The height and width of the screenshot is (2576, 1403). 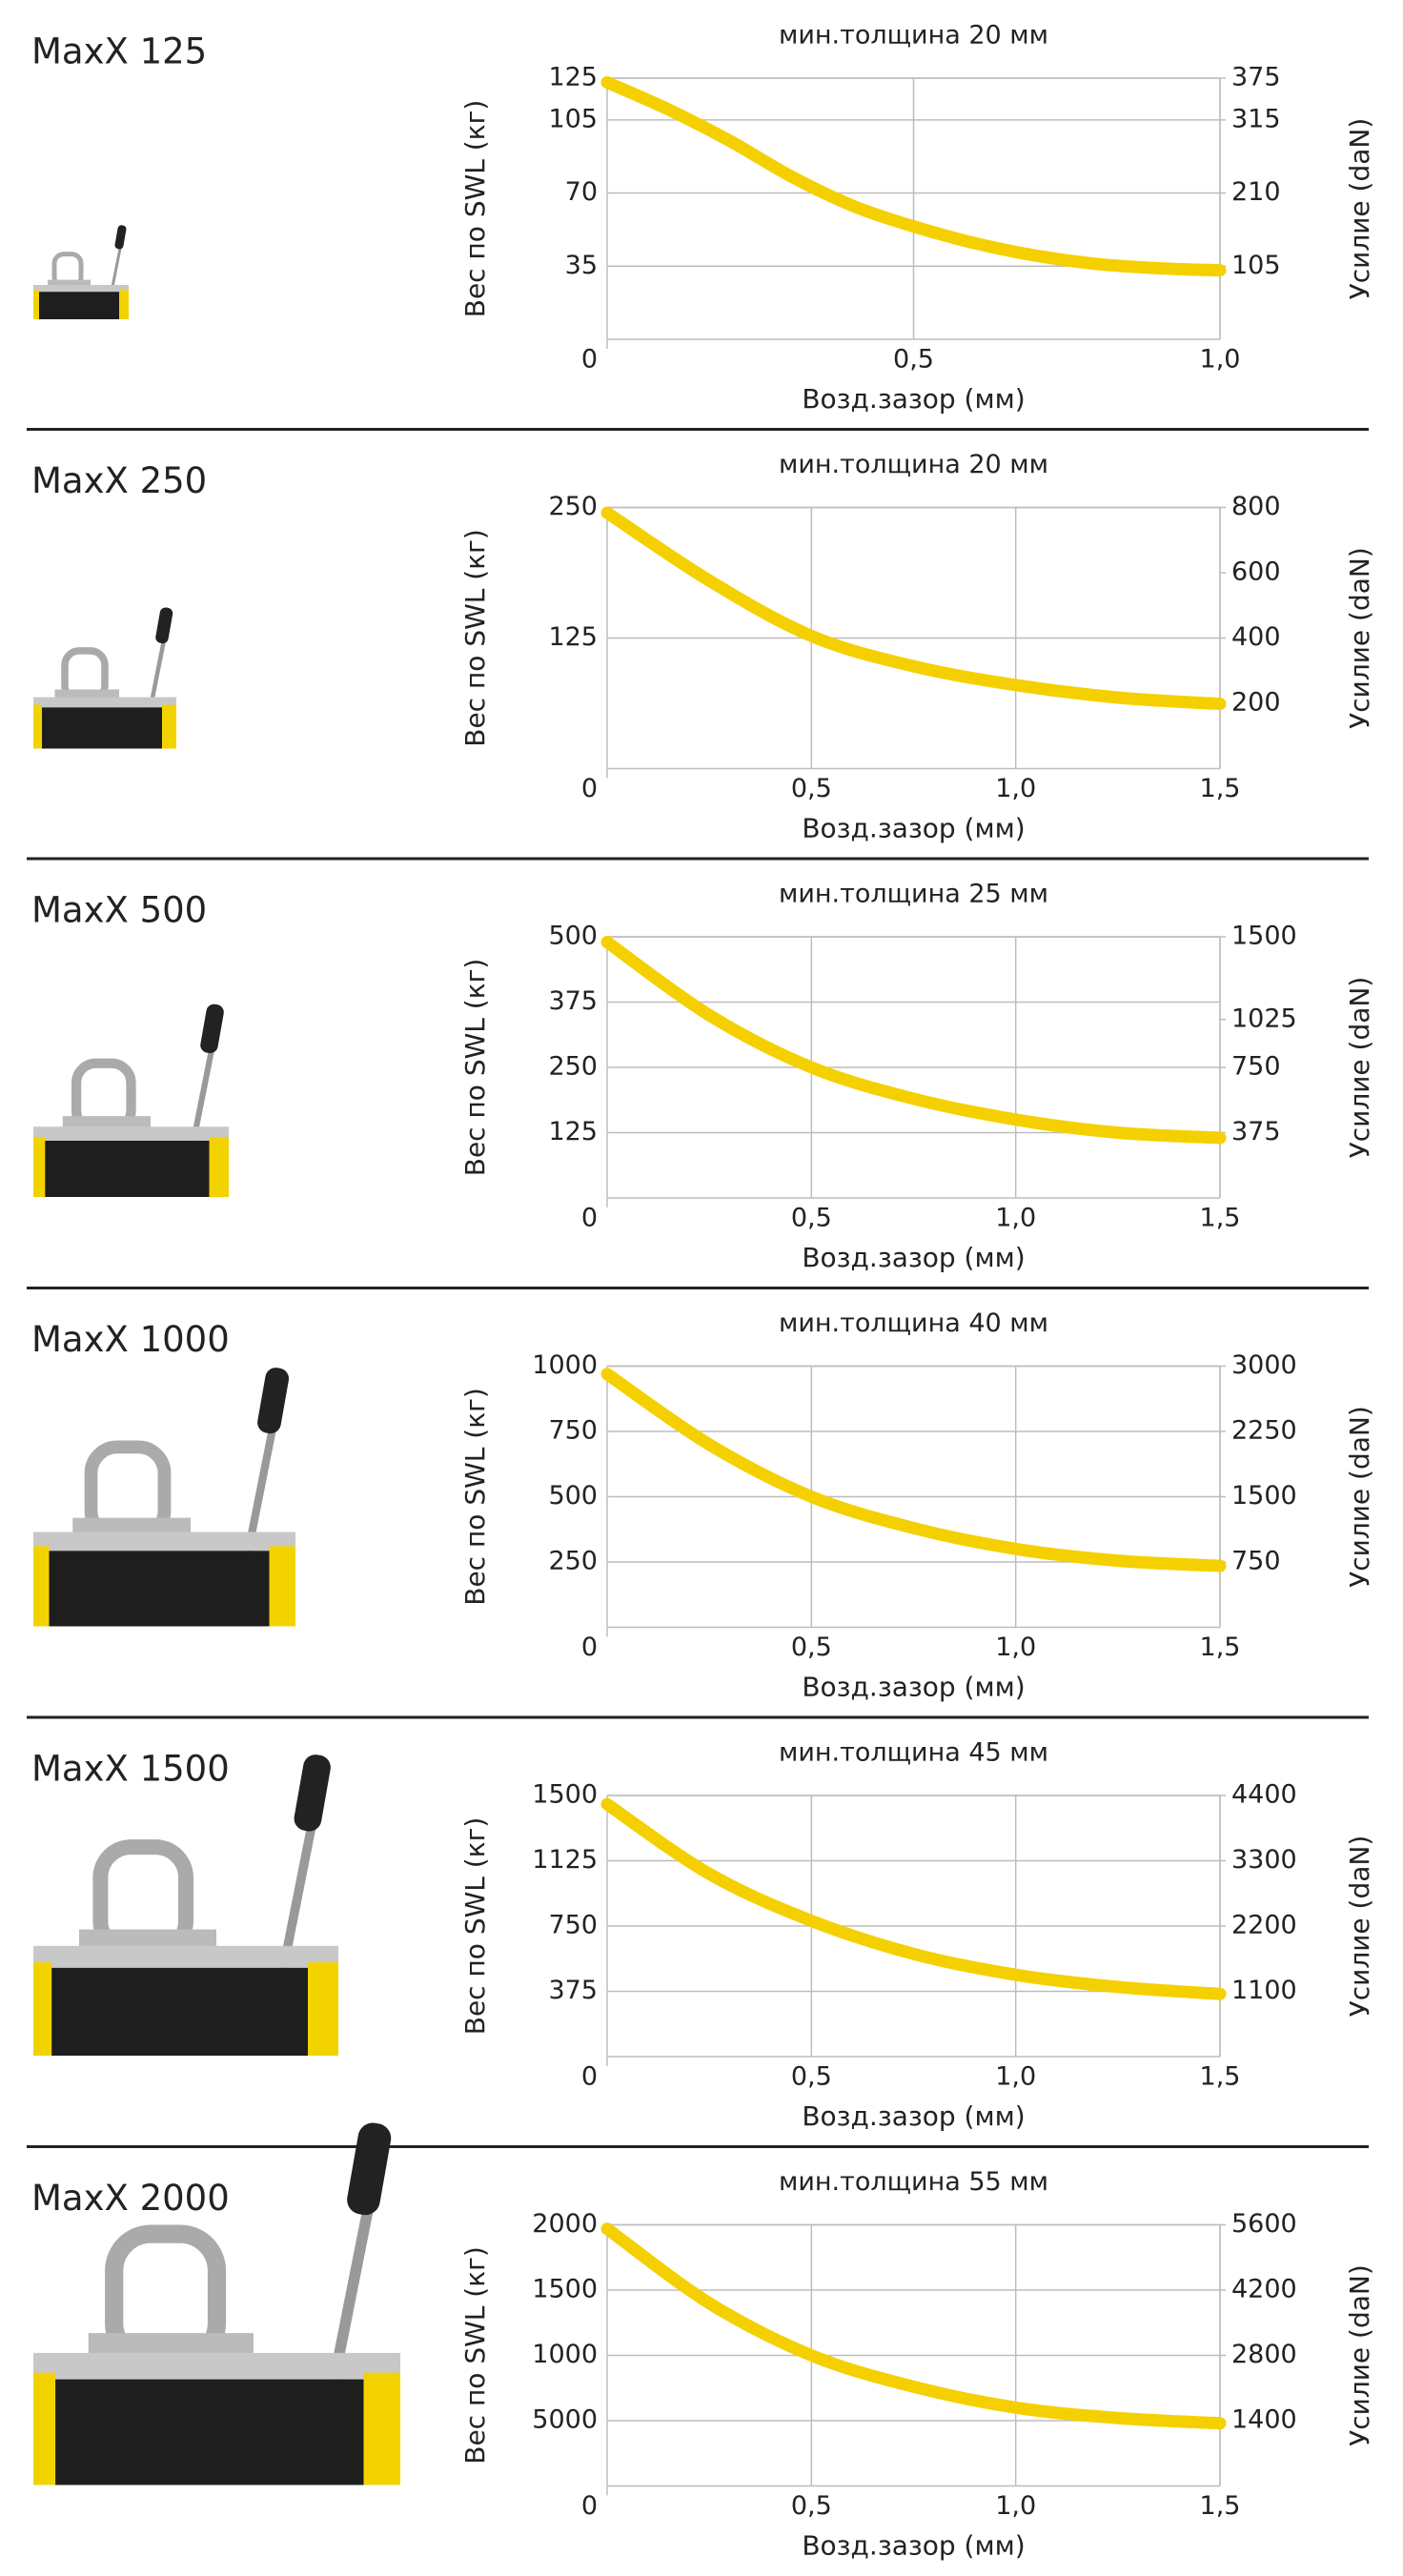 What do you see at coordinates (119, 480) in the screenshot?
I see `product-name: MaxX 250` at bounding box center [119, 480].